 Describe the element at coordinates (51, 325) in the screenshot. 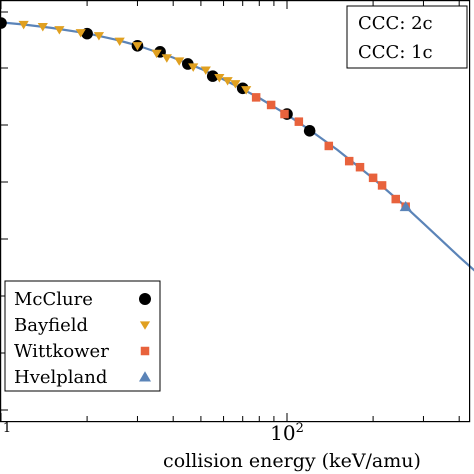

I see `legend-bayfield-label: Bayfield` at that location.